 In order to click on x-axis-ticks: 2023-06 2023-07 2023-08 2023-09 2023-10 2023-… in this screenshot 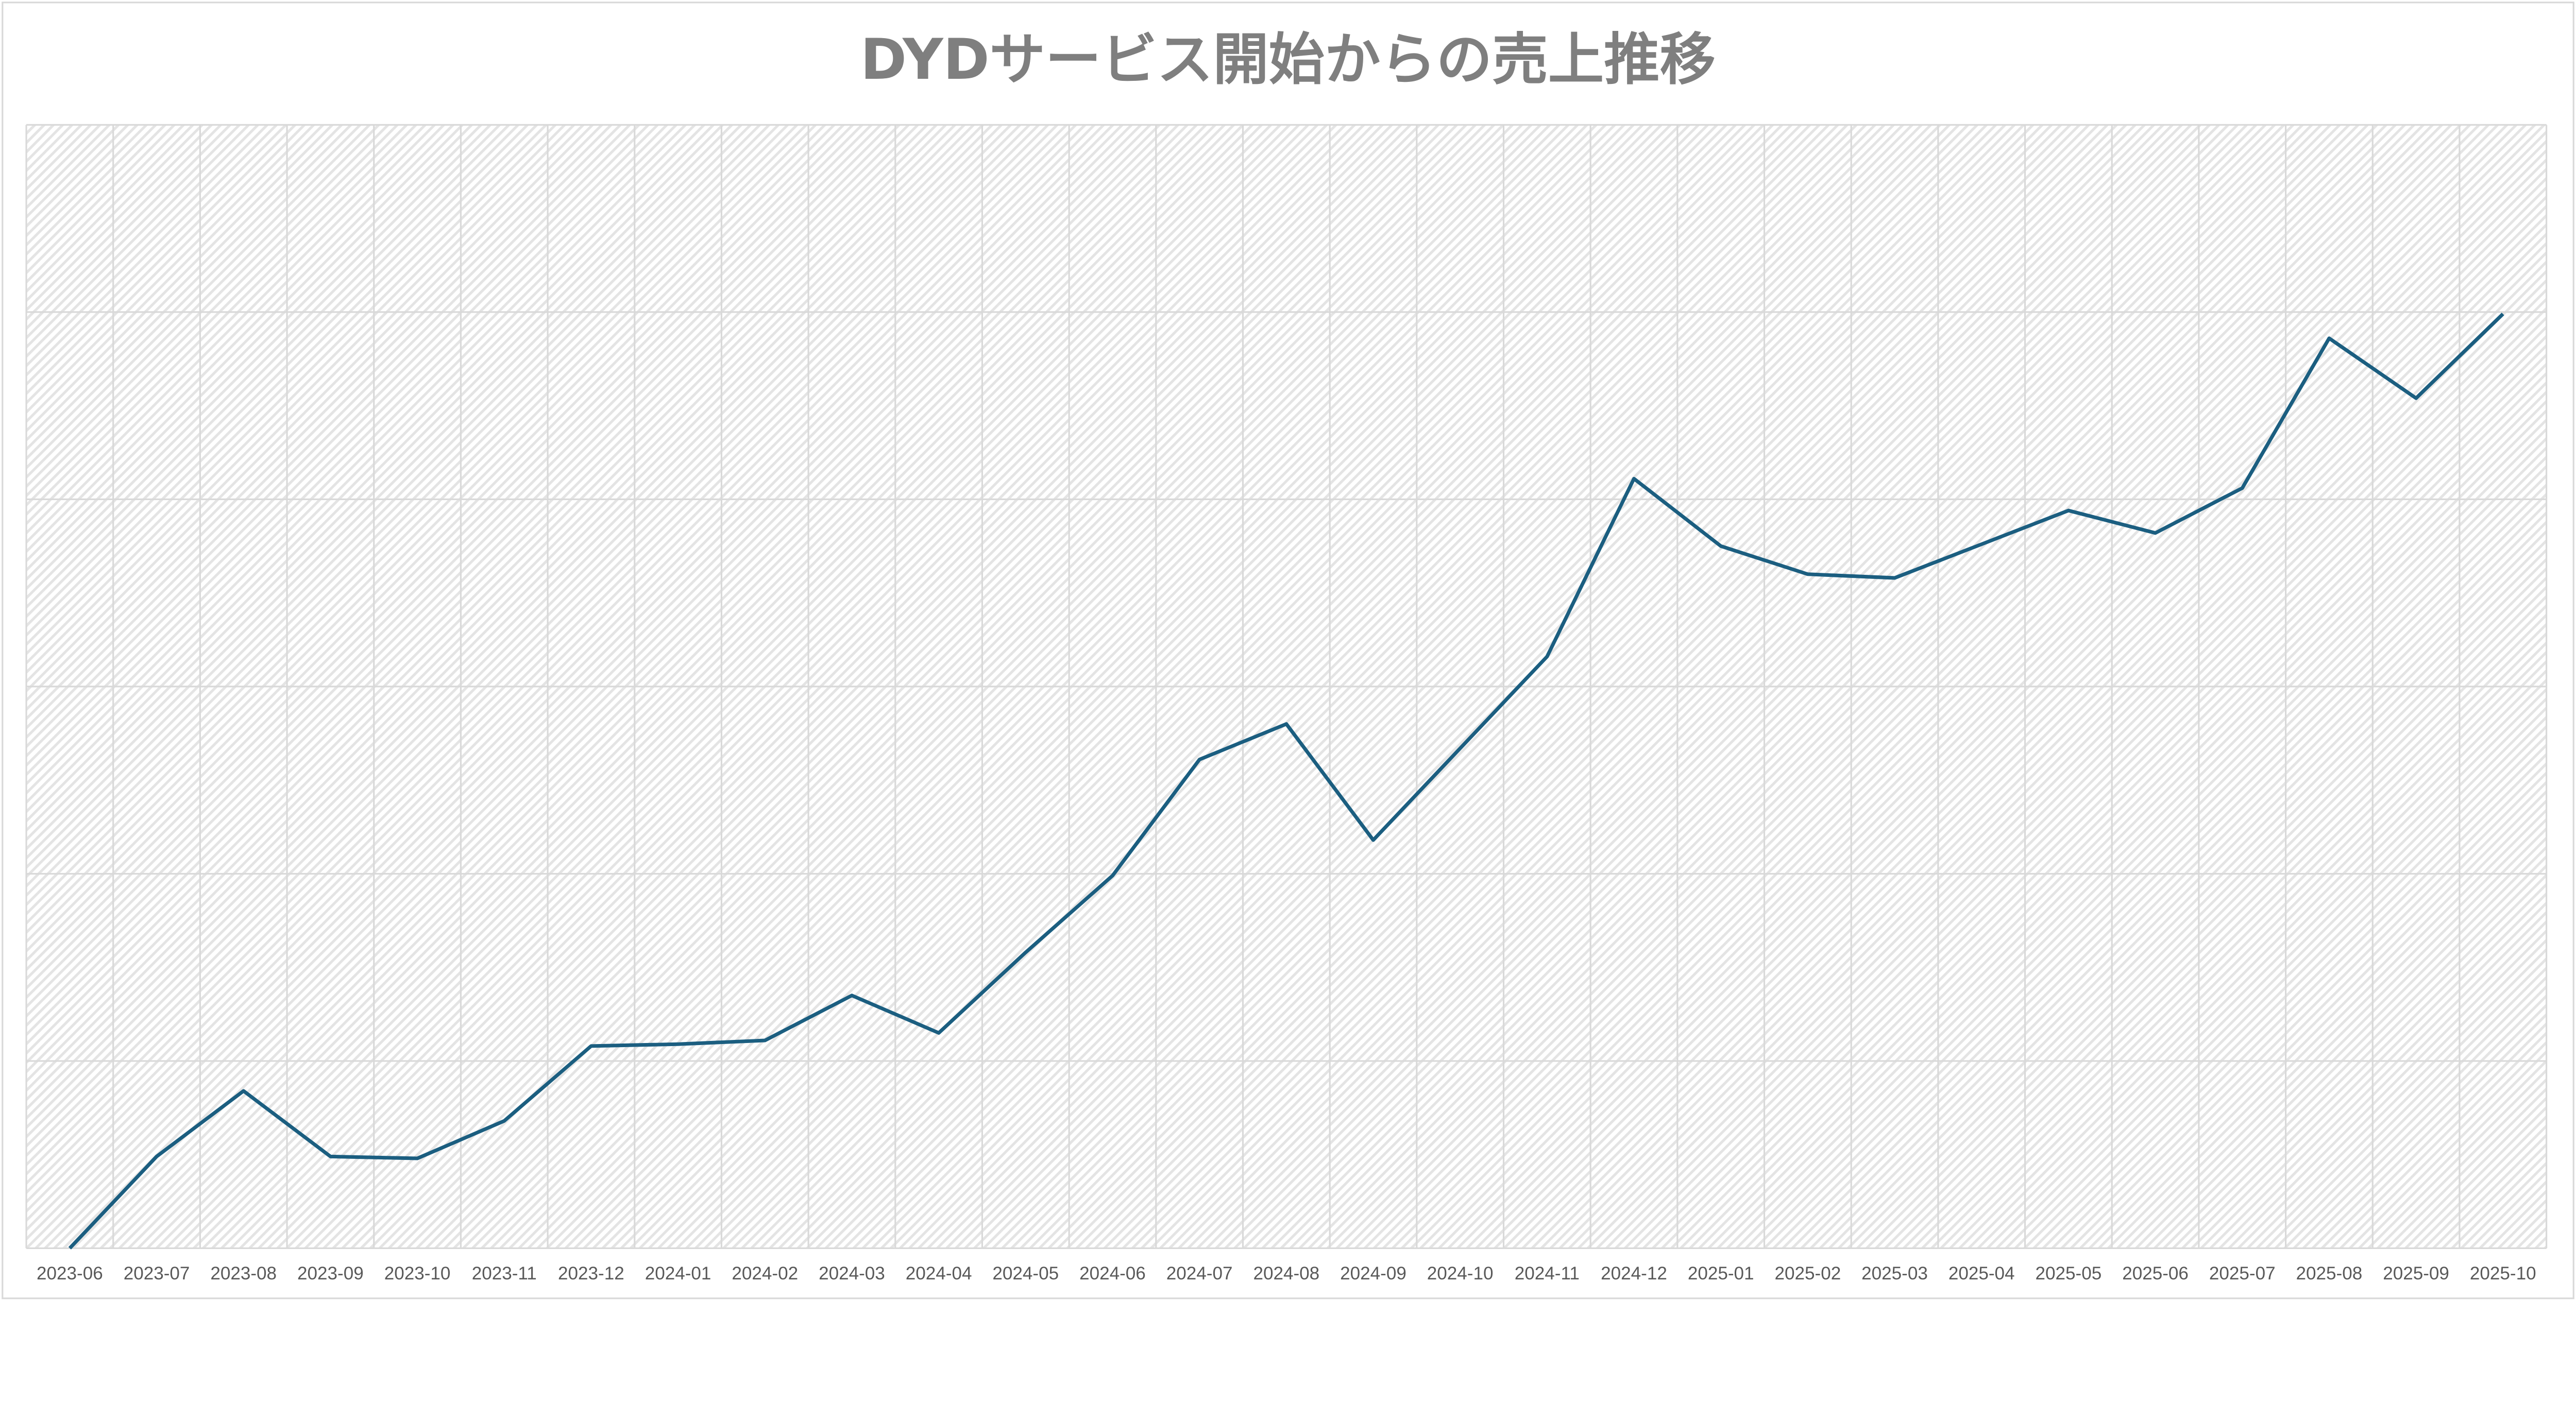, I will do `click(1286, 1273)`.